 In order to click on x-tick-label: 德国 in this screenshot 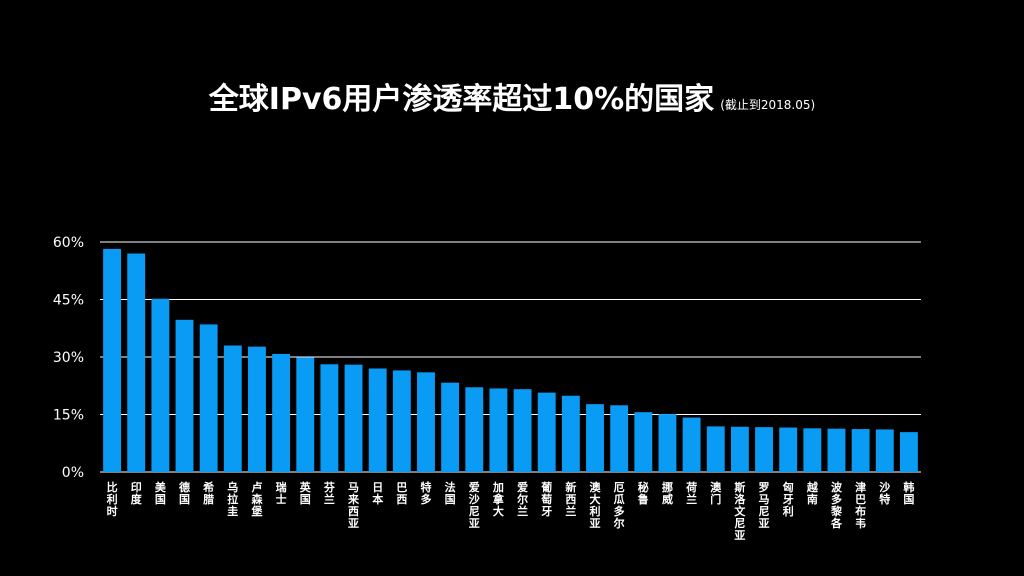, I will do `click(184, 493)`.